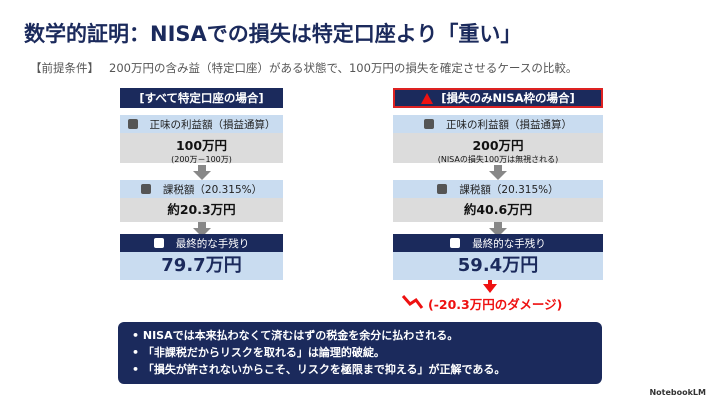  I want to click on damage-arrow-stem, so click(490, 281).